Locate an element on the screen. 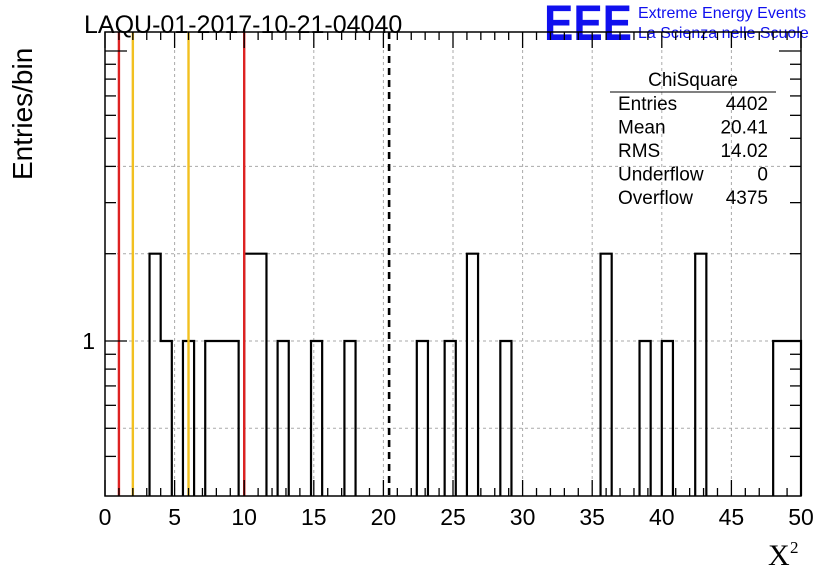  stats-row-label: Entries is located at coordinates (647, 104).